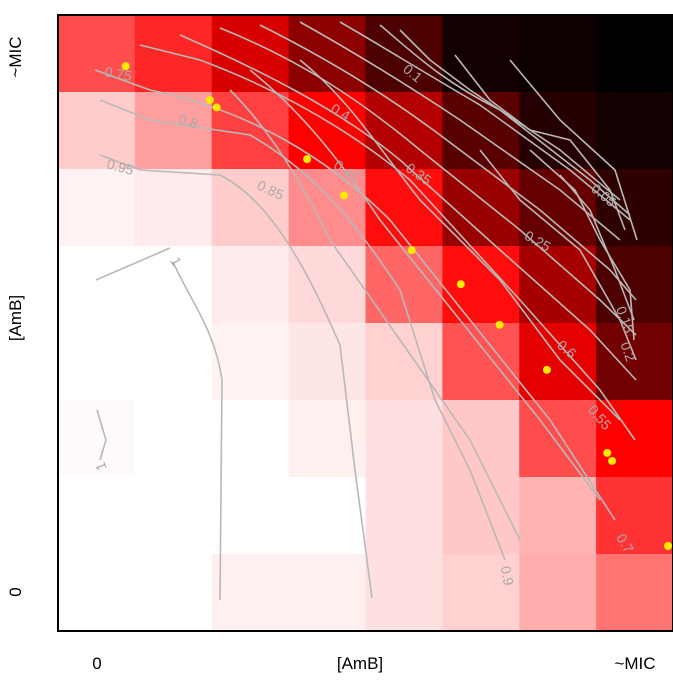  Describe the element at coordinates (634, 663) in the screenshot. I see `x-tick-2: ~MIC` at that location.